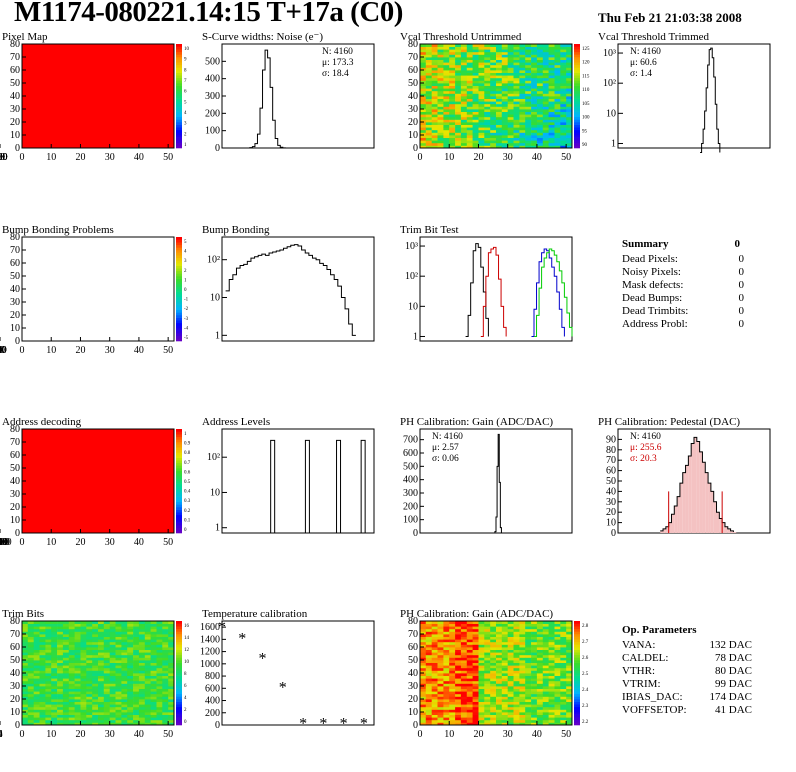 Image resolution: width=796 pixels, height=772 pixels. I want to click on x-tick-label: 10, so click(449, 734).